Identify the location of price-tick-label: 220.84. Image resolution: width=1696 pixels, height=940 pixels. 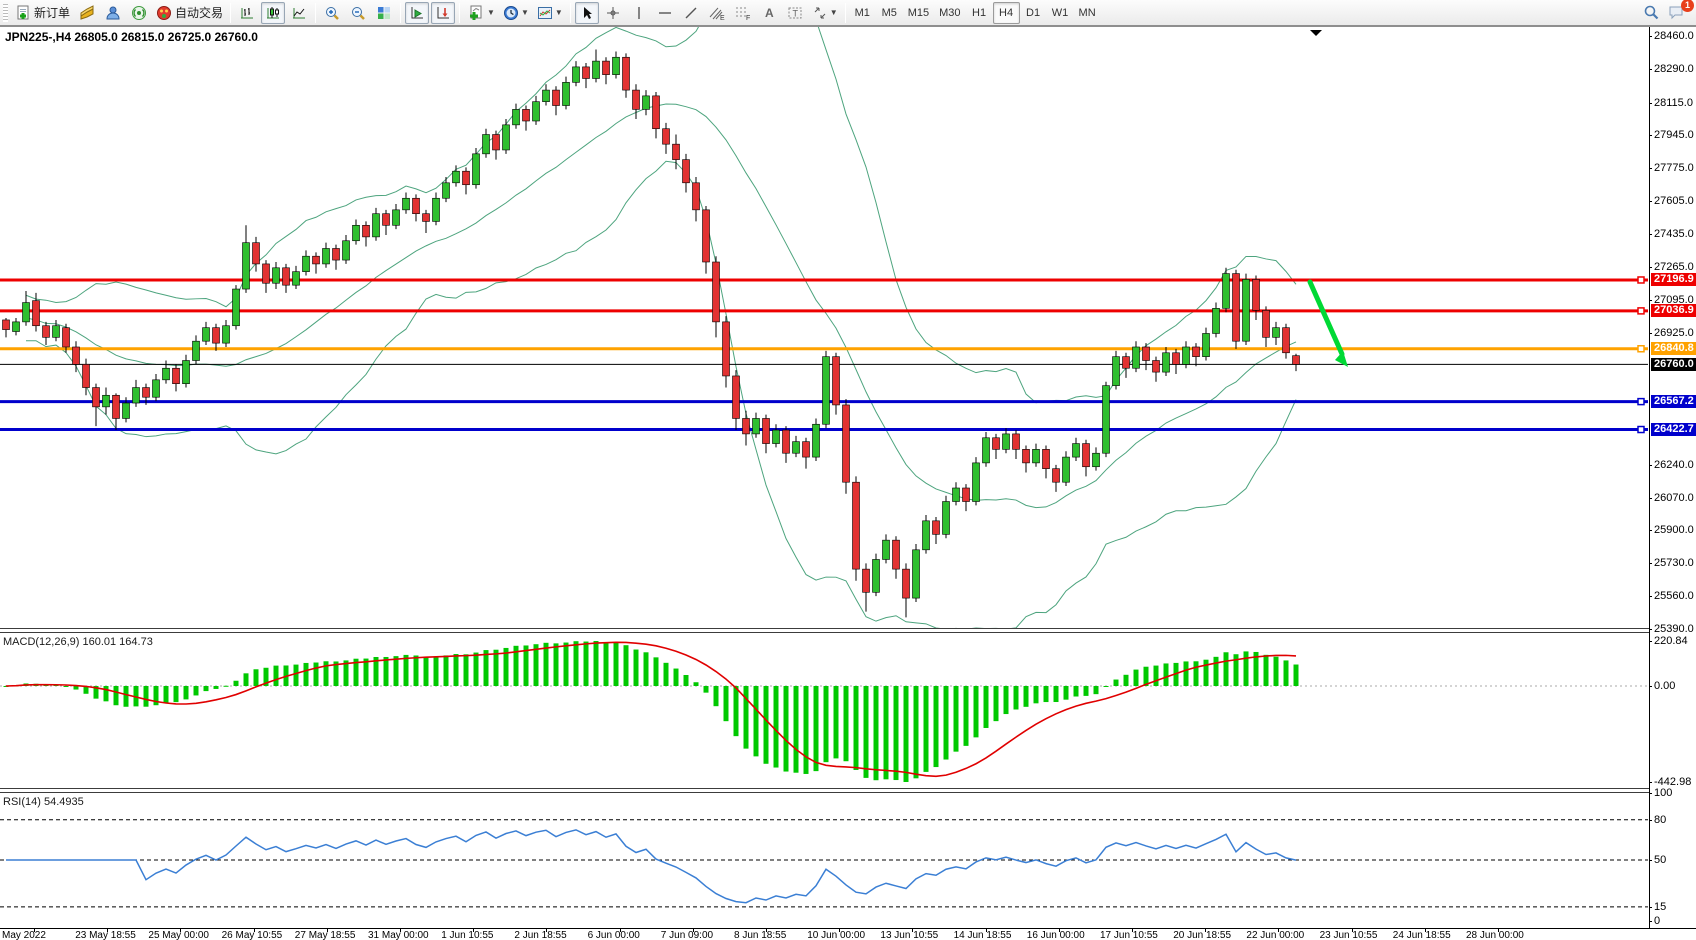
(1668, 641).